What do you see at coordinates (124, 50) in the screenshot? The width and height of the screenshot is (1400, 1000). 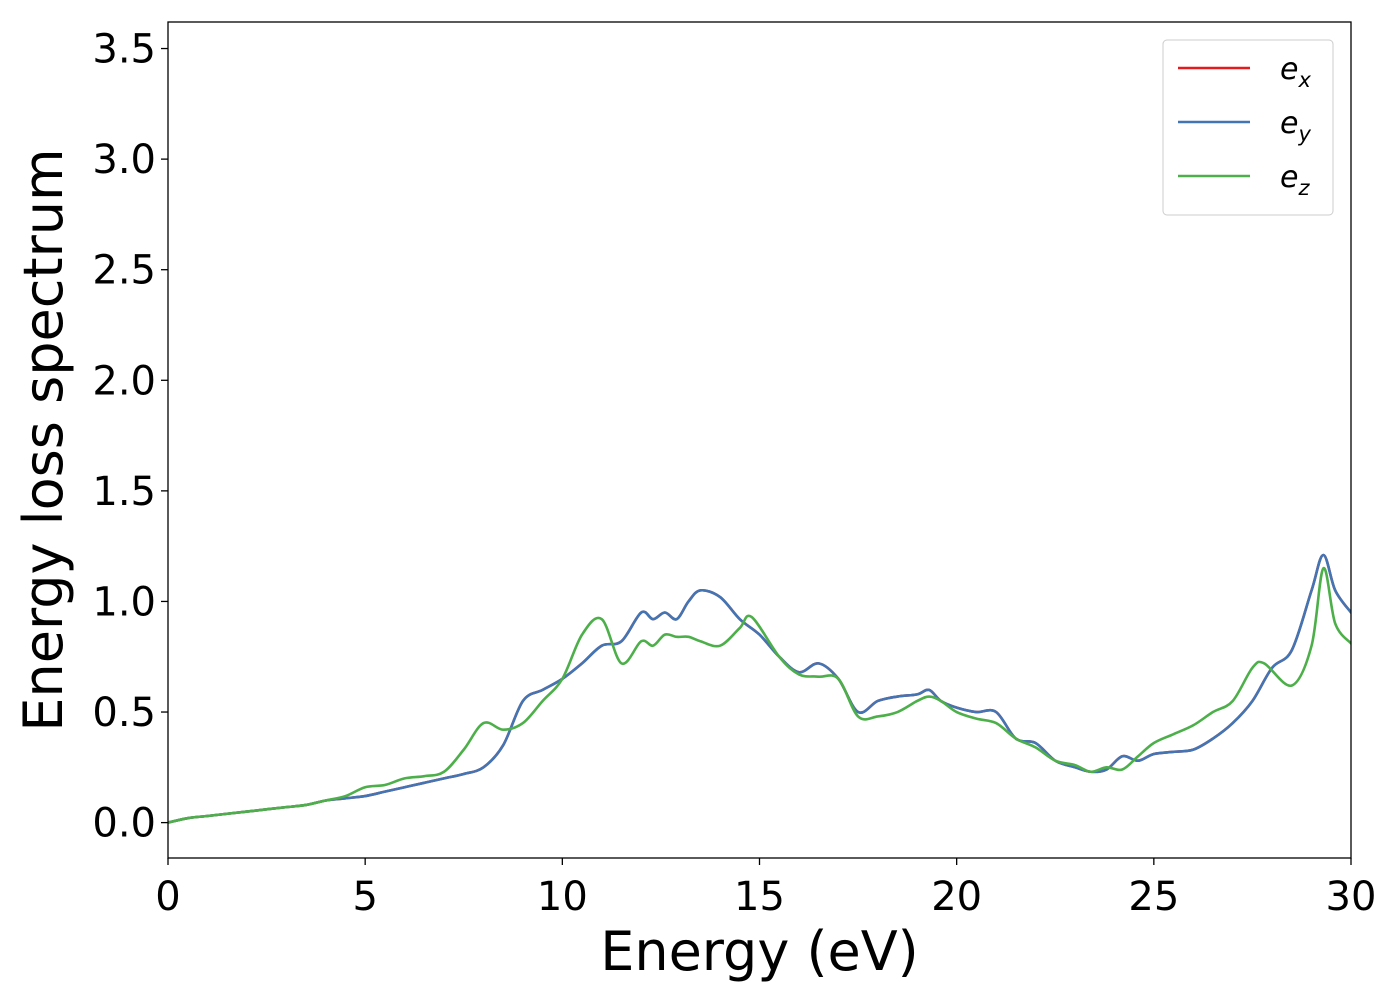 I see `y-tick-label: 3.5` at bounding box center [124, 50].